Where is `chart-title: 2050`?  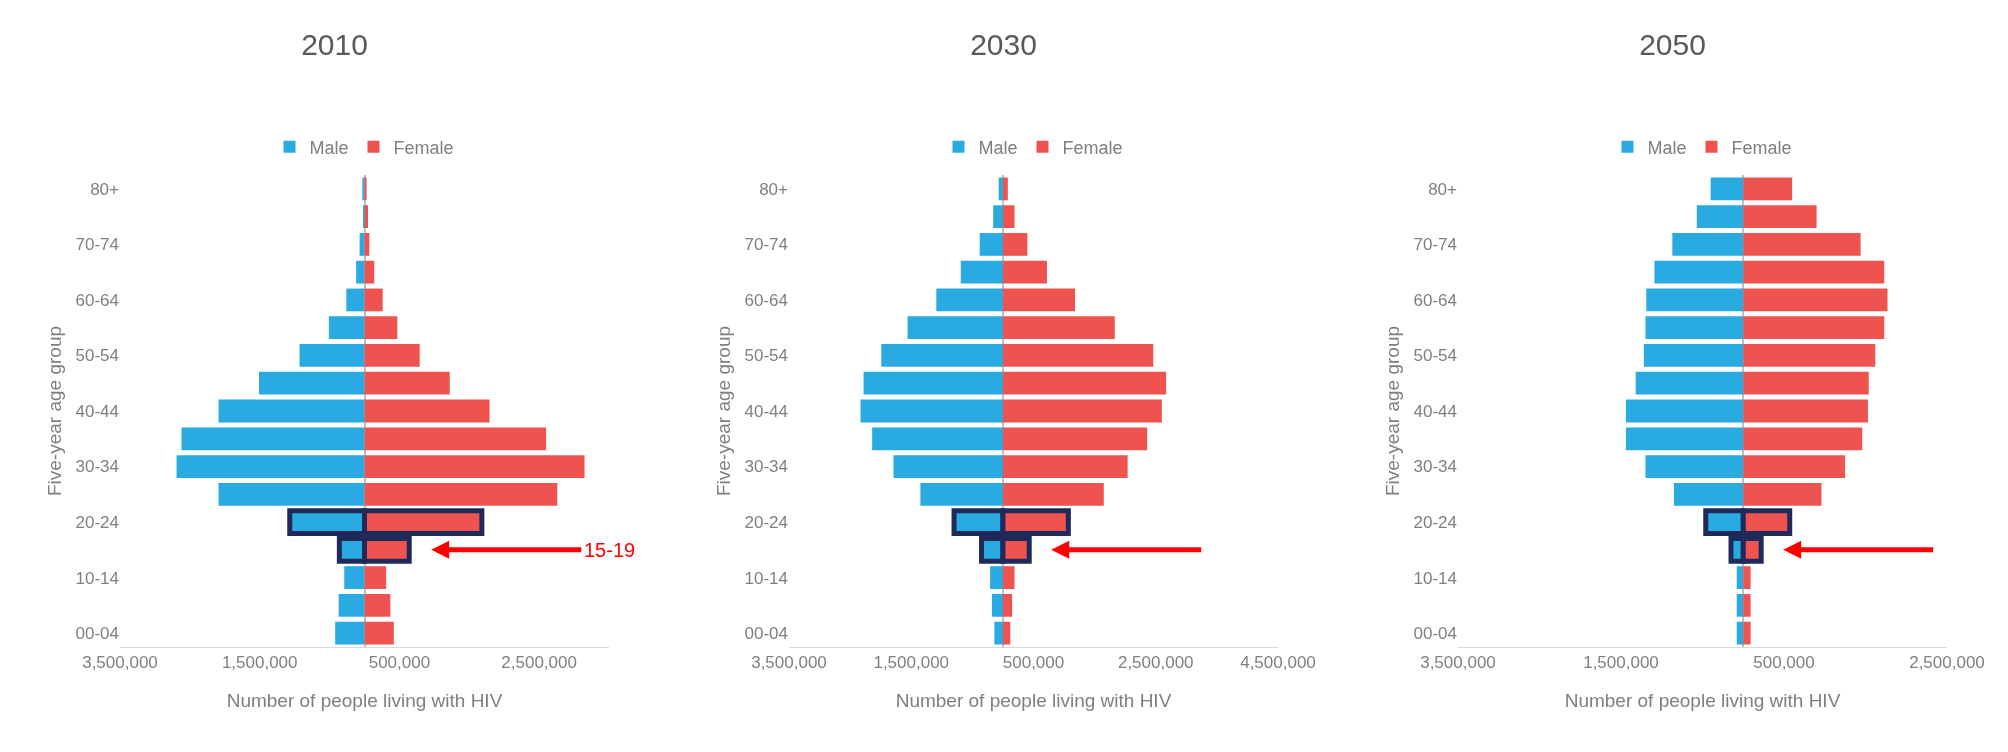 chart-title: 2050 is located at coordinates (1672, 44).